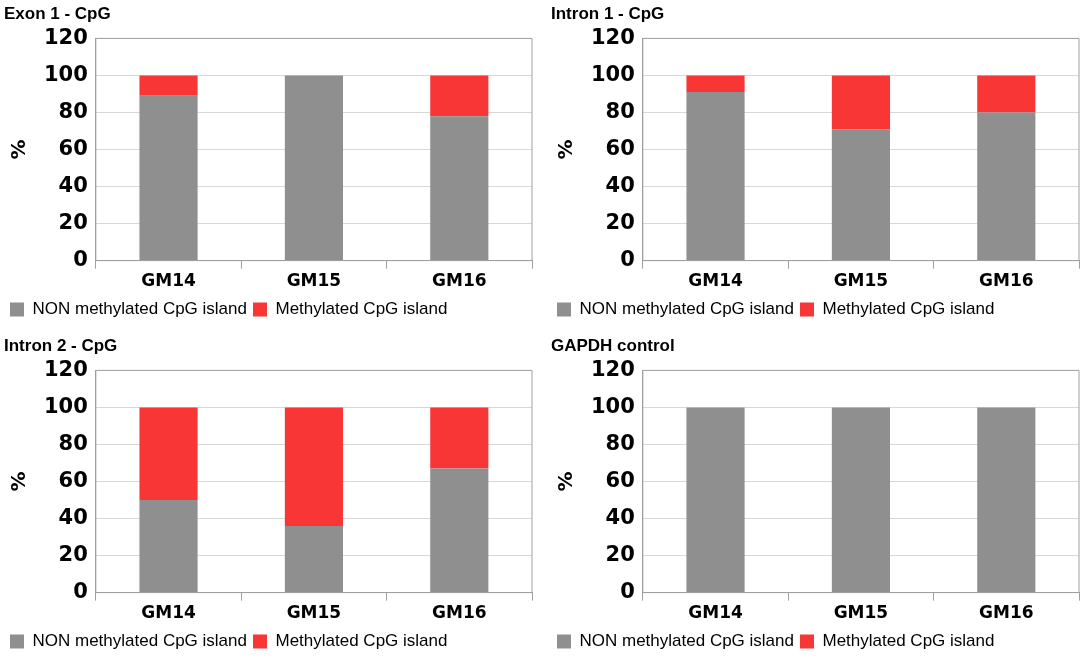 Image resolution: width=1087 pixels, height=661 pixels. What do you see at coordinates (608, 13) in the screenshot?
I see `chart-title: Intron 1 - CpG` at bounding box center [608, 13].